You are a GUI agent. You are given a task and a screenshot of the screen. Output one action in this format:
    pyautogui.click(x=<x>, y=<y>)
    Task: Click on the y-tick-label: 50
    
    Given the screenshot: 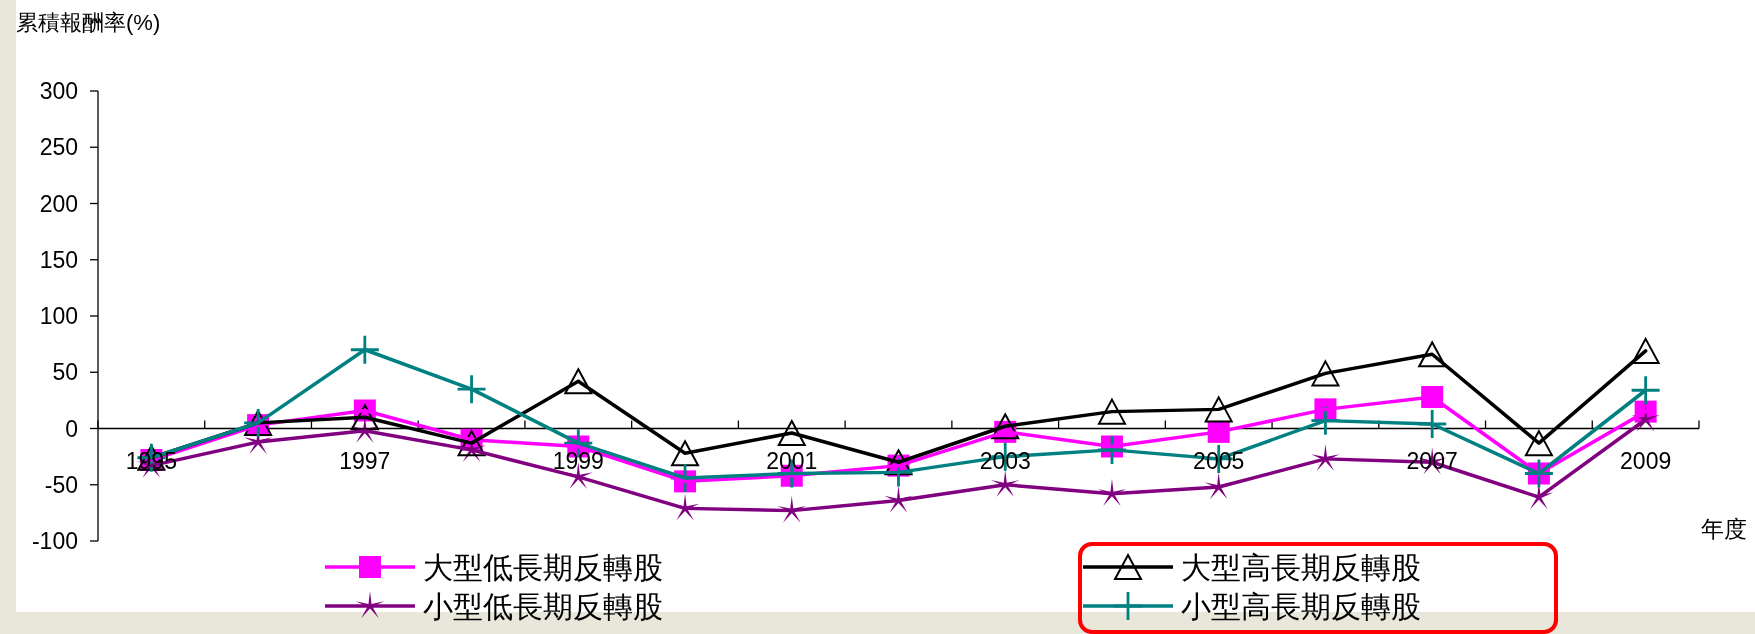 What is the action you would take?
    pyautogui.click(x=65, y=372)
    